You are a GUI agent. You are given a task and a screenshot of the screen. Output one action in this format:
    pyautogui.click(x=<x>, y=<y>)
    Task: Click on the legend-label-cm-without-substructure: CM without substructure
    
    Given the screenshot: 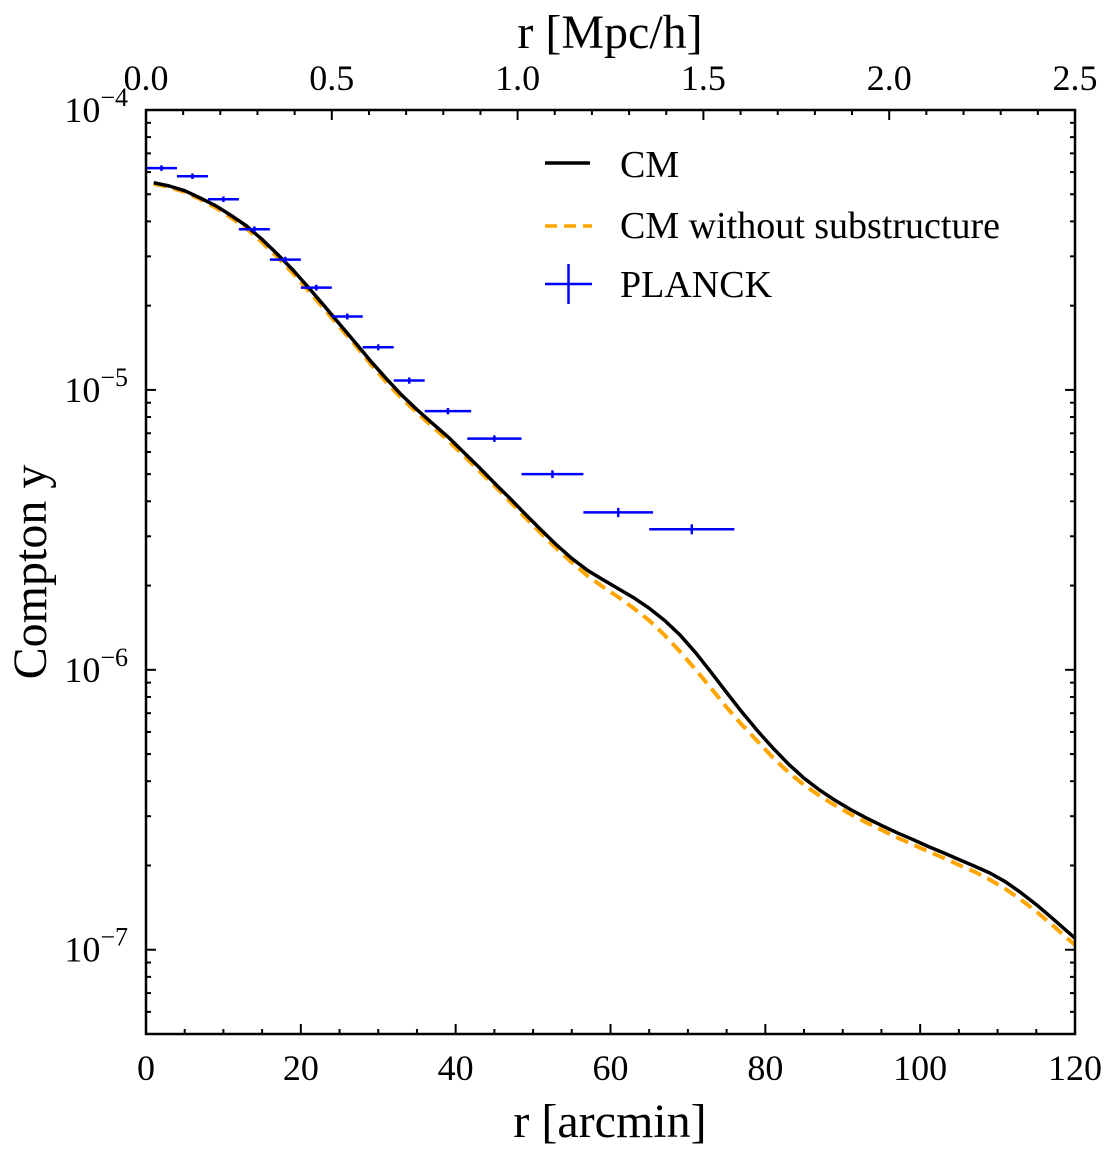 What is the action you would take?
    pyautogui.click(x=810, y=226)
    